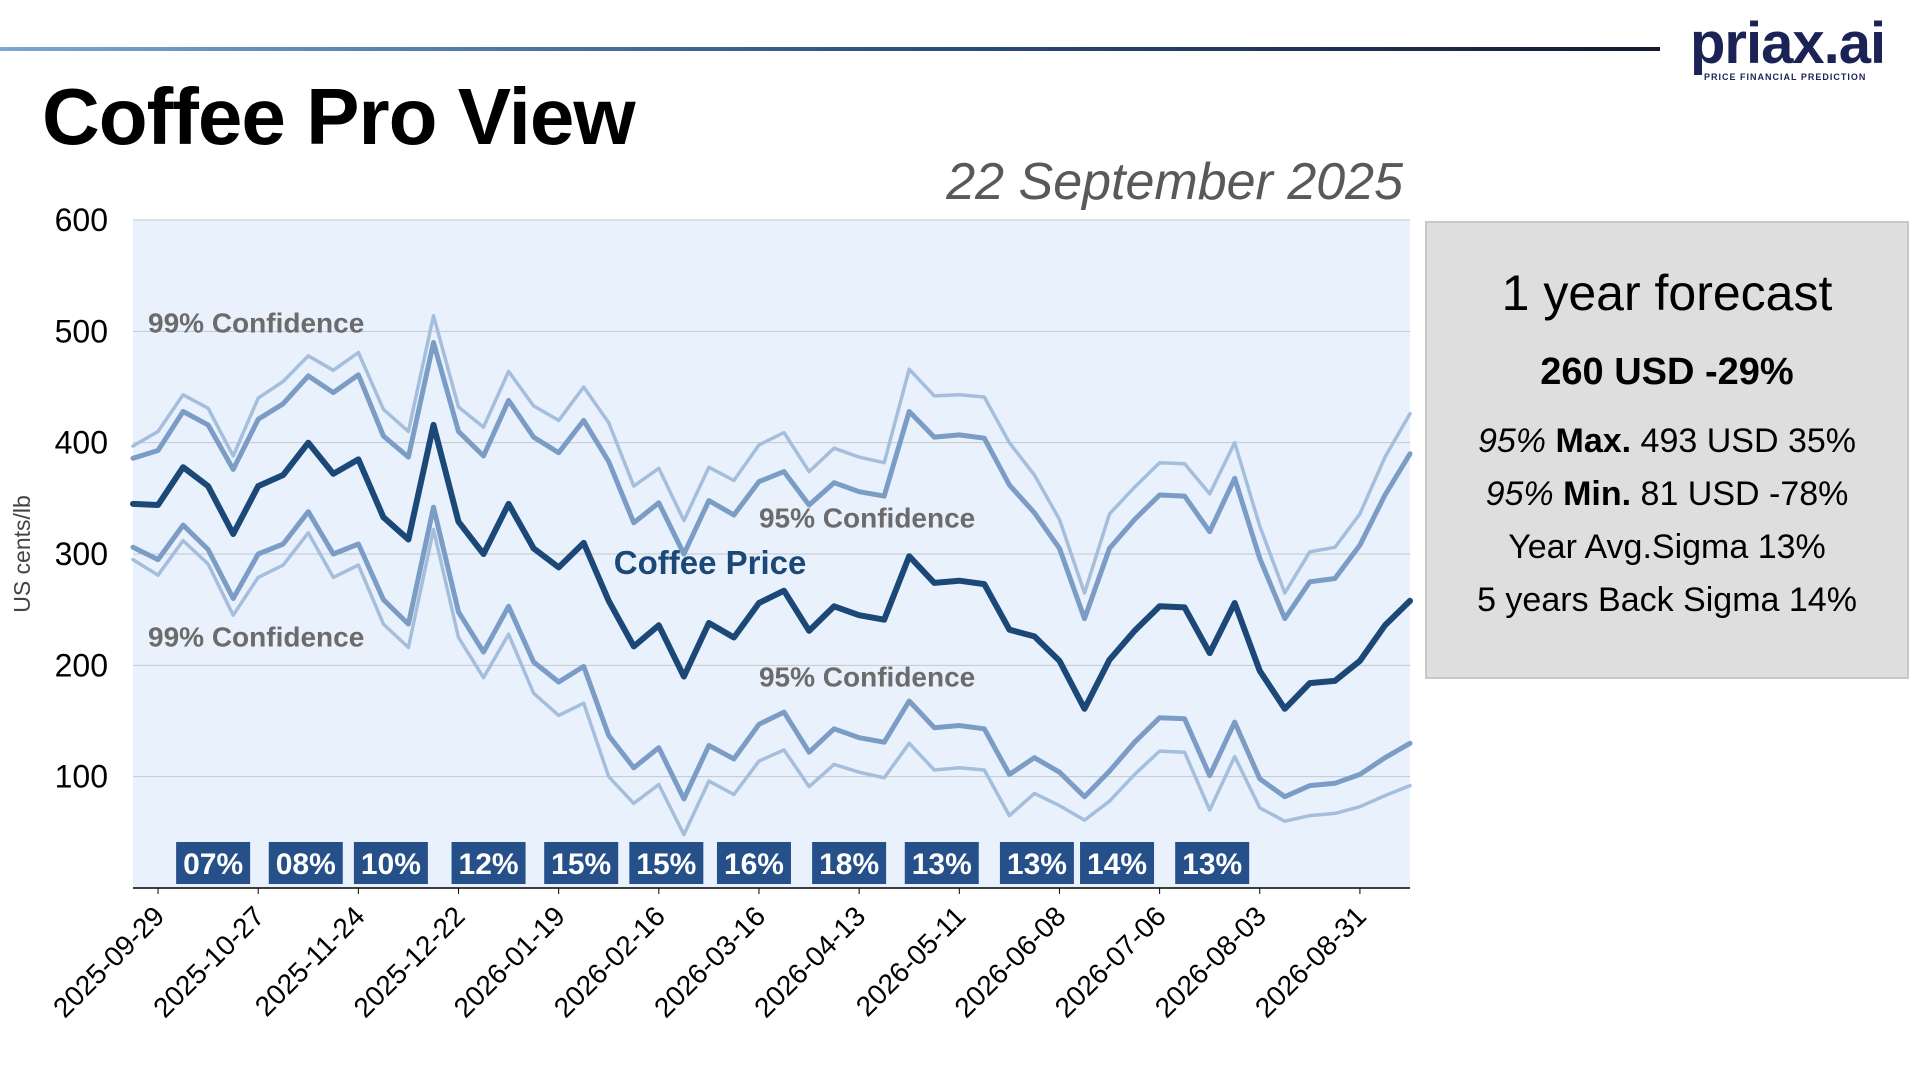  I want to click on y-tick-label: 200, so click(81, 665).